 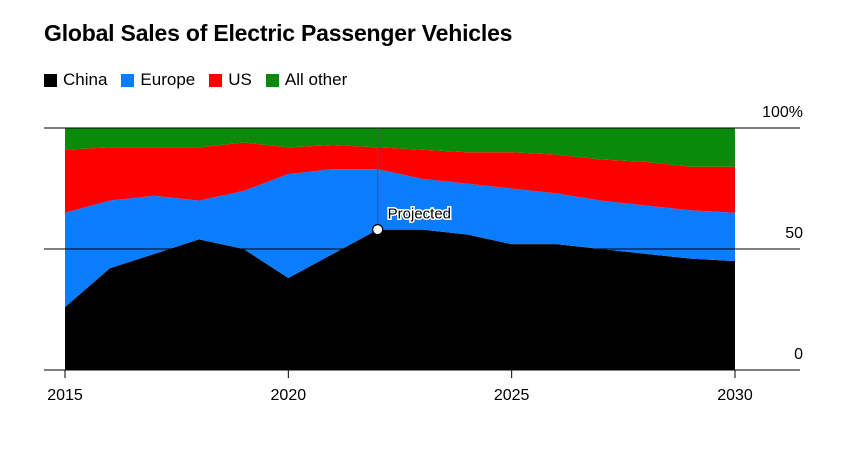 I want to click on y-tick-label-100: 100%, so click(x=782, y=112).